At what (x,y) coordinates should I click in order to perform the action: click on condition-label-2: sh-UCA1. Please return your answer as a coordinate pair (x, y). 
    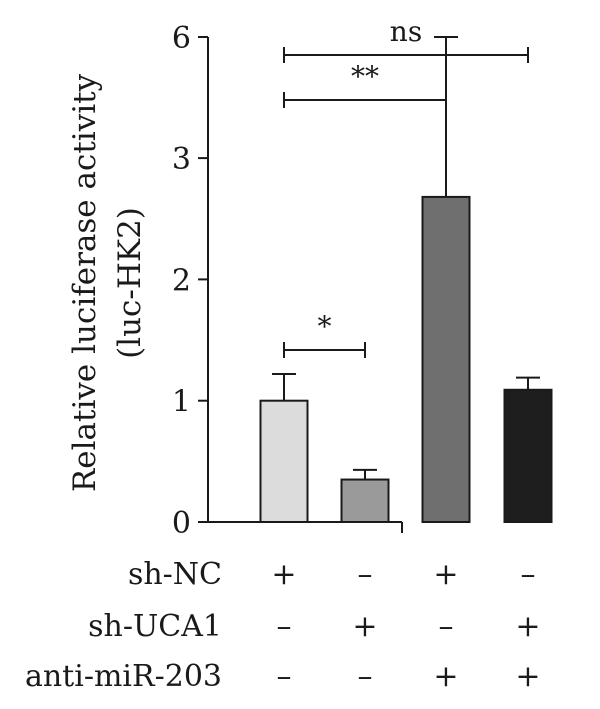
    Looking at the image, I should click on (155, 626).